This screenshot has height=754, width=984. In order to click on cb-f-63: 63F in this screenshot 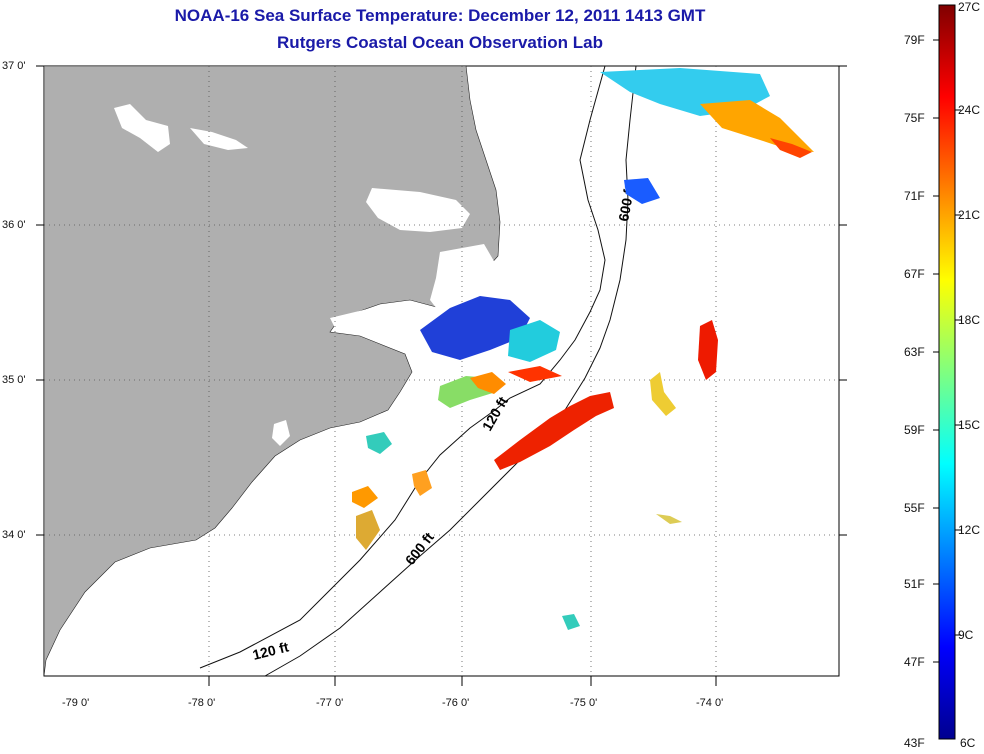, I will do `click(914, 352)`.